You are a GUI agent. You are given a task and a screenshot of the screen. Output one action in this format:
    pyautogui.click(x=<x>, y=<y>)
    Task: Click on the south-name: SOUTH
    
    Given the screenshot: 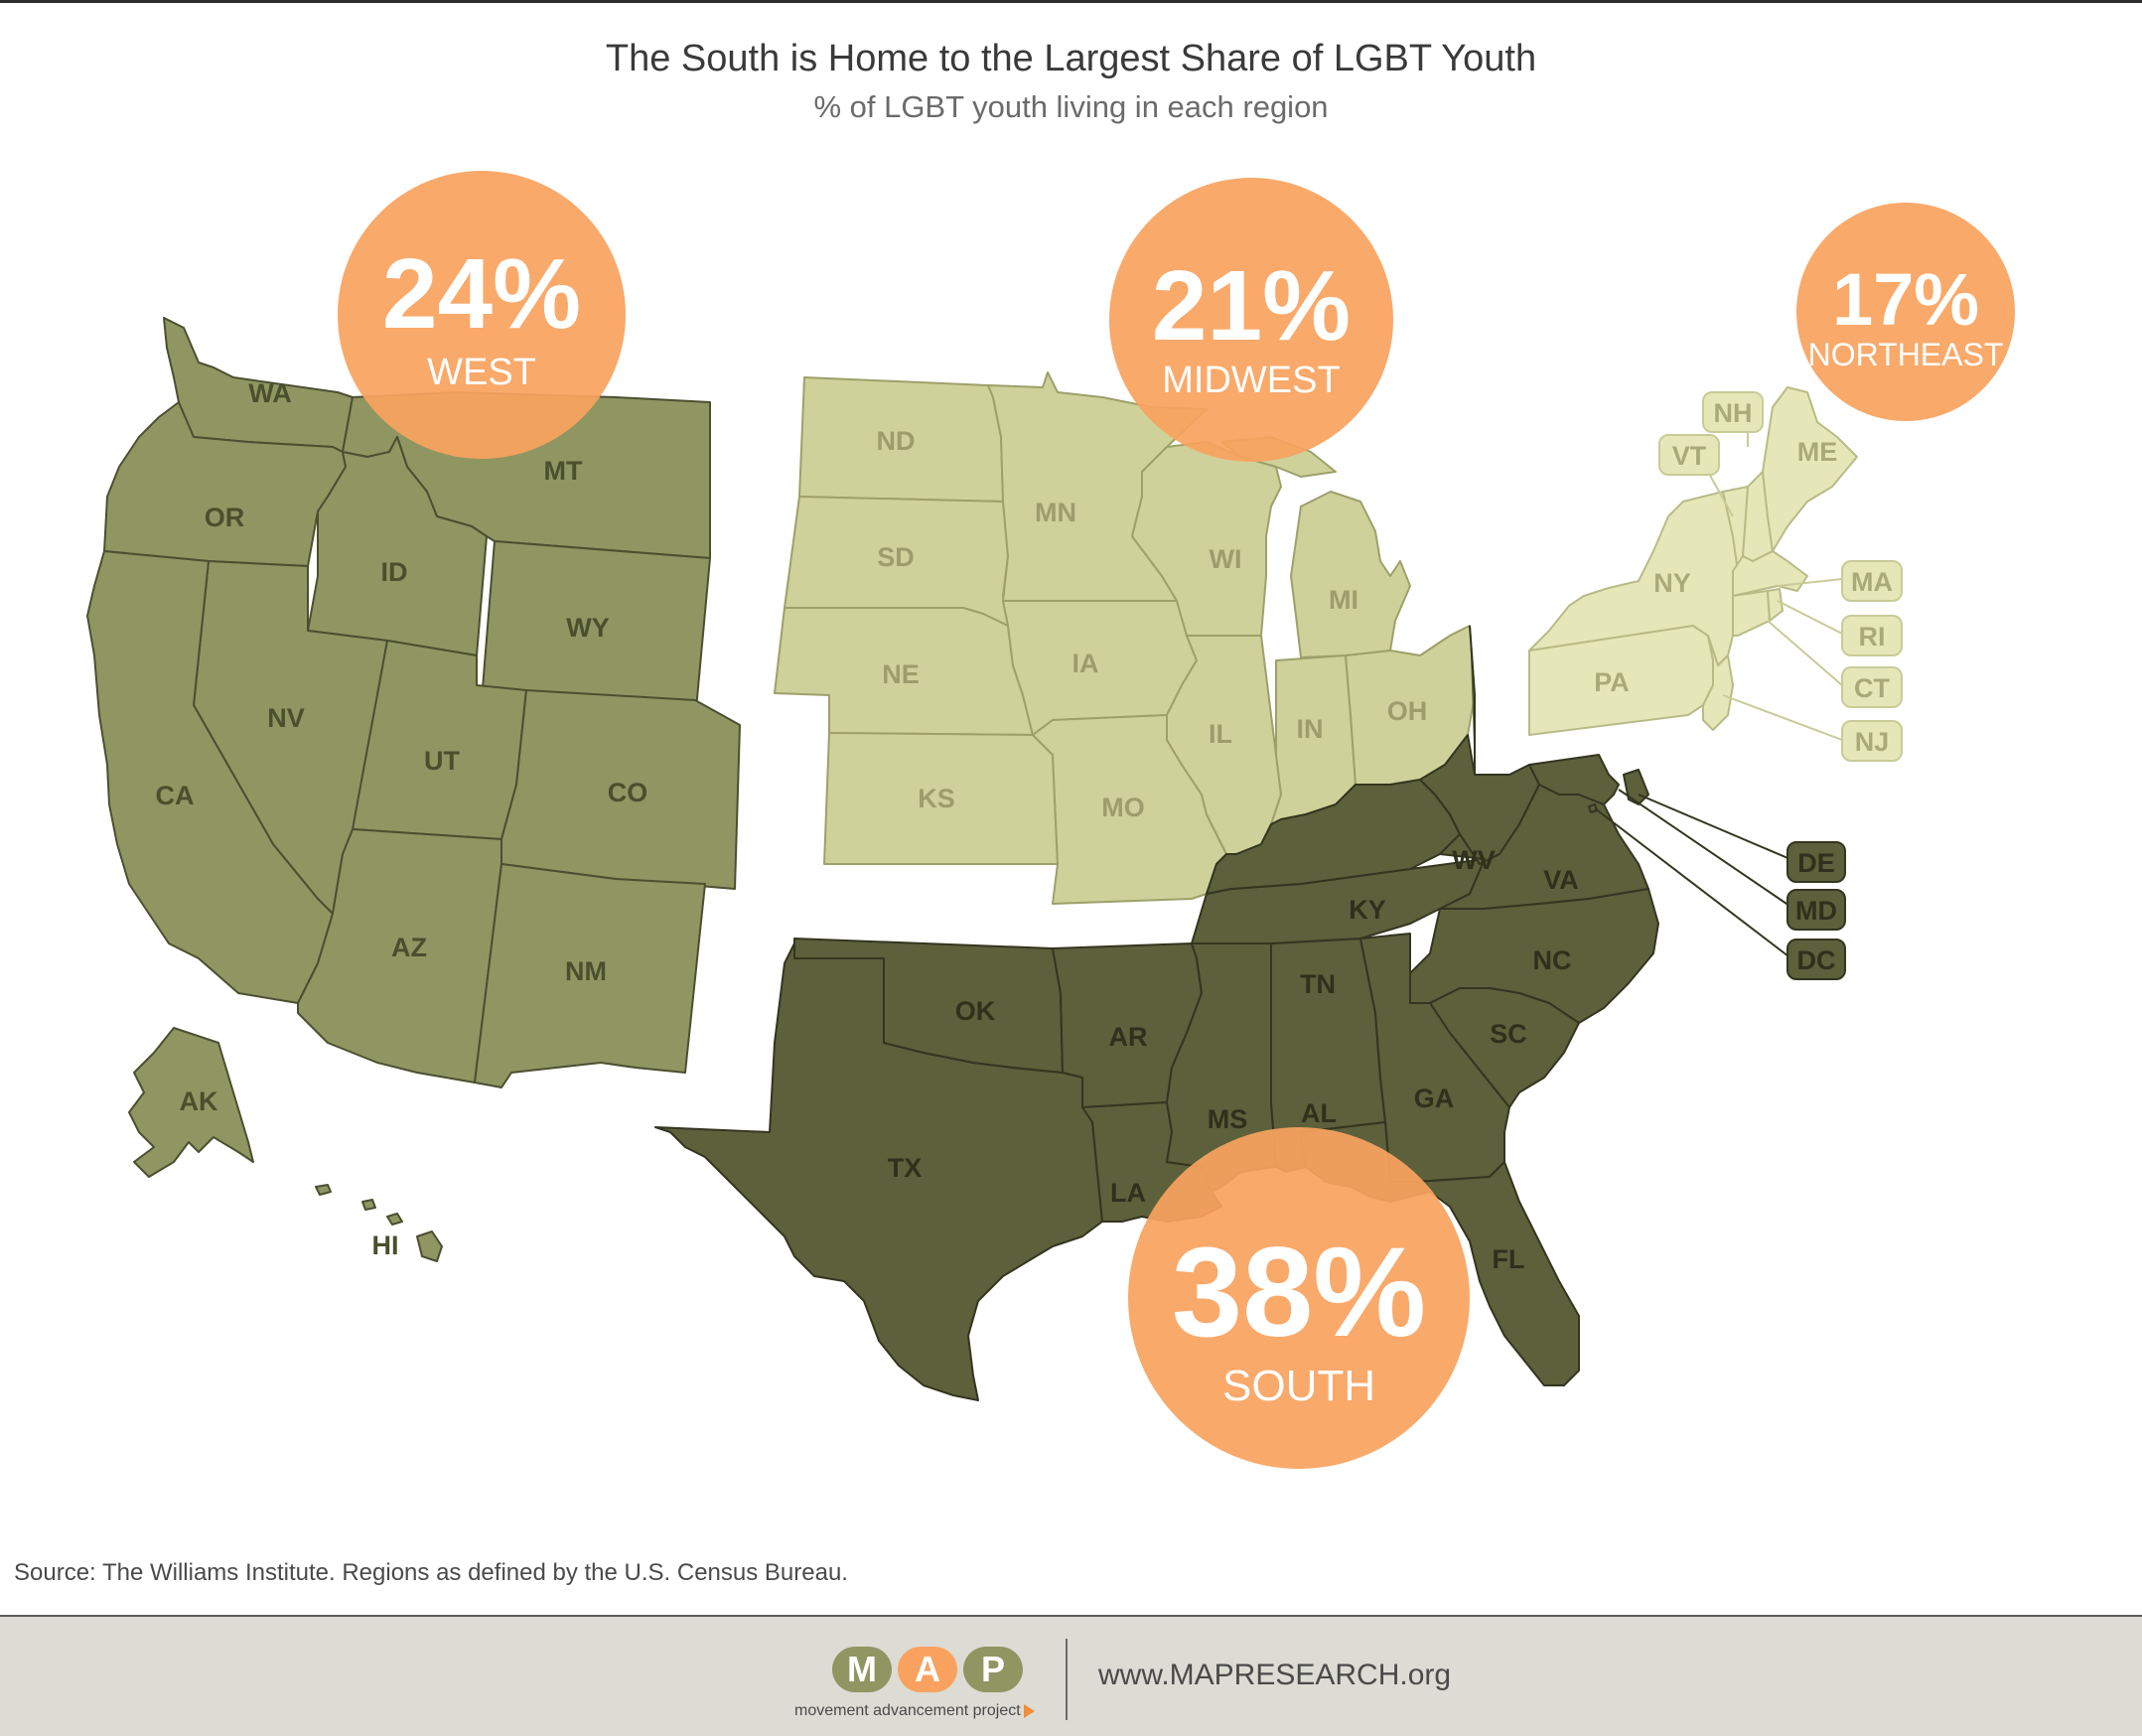 What is the action you would take?
    pyautogui.click(x=1298, y=1386)
    